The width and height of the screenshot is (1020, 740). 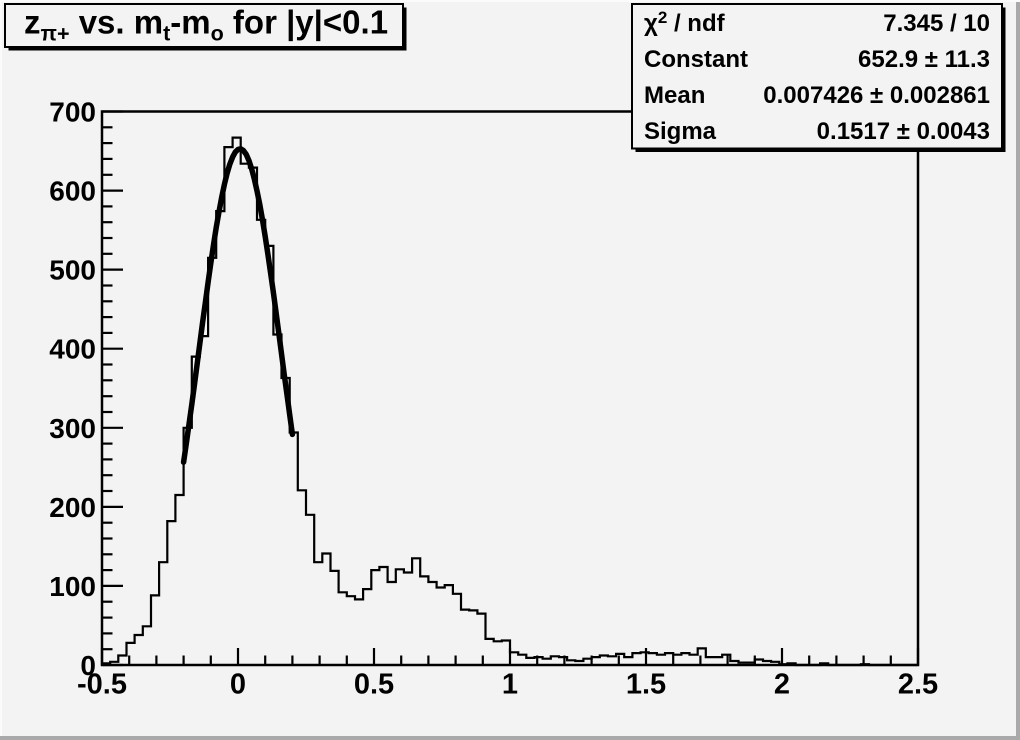 I want to click on svg-text: 300, so click(x=72, y=428).